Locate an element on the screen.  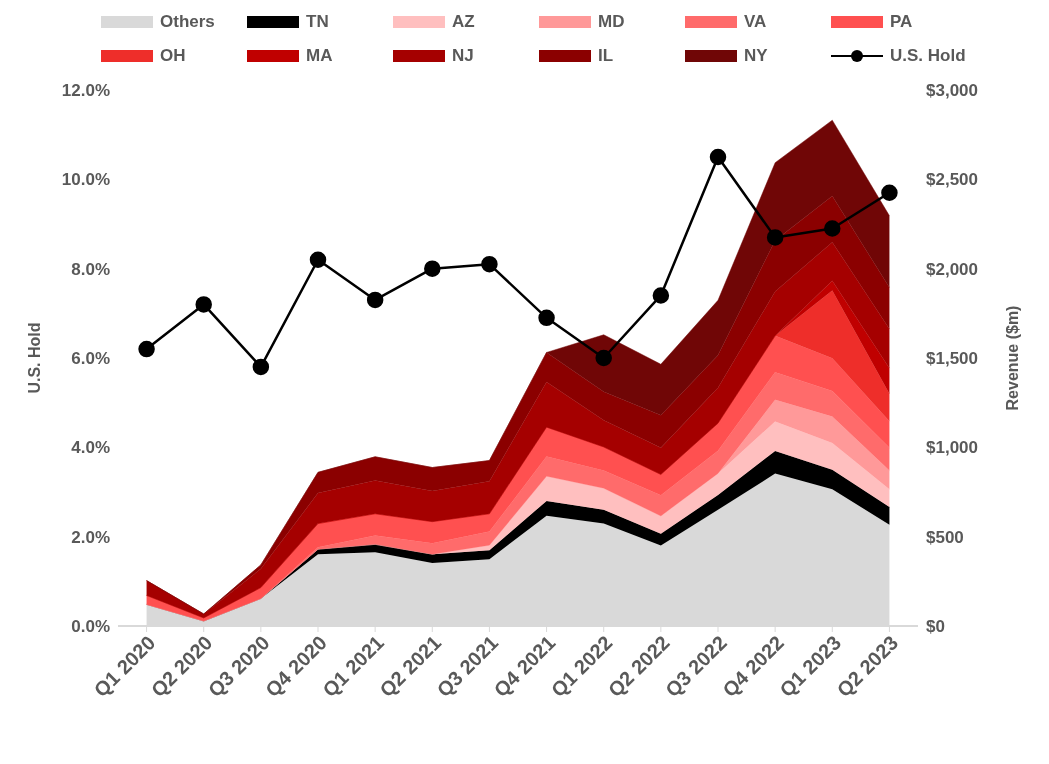
legend-label: PA is located at coordinates (901, 22).